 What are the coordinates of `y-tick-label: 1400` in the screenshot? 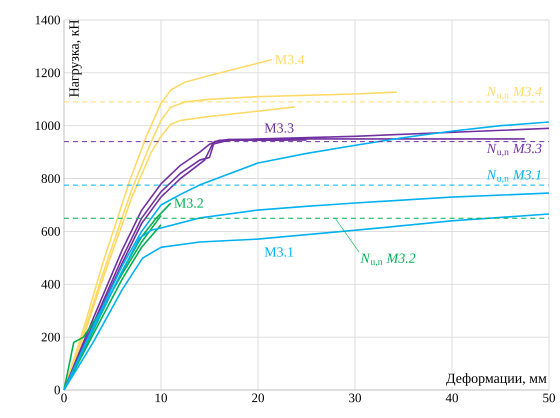 It's located at (48, 20).